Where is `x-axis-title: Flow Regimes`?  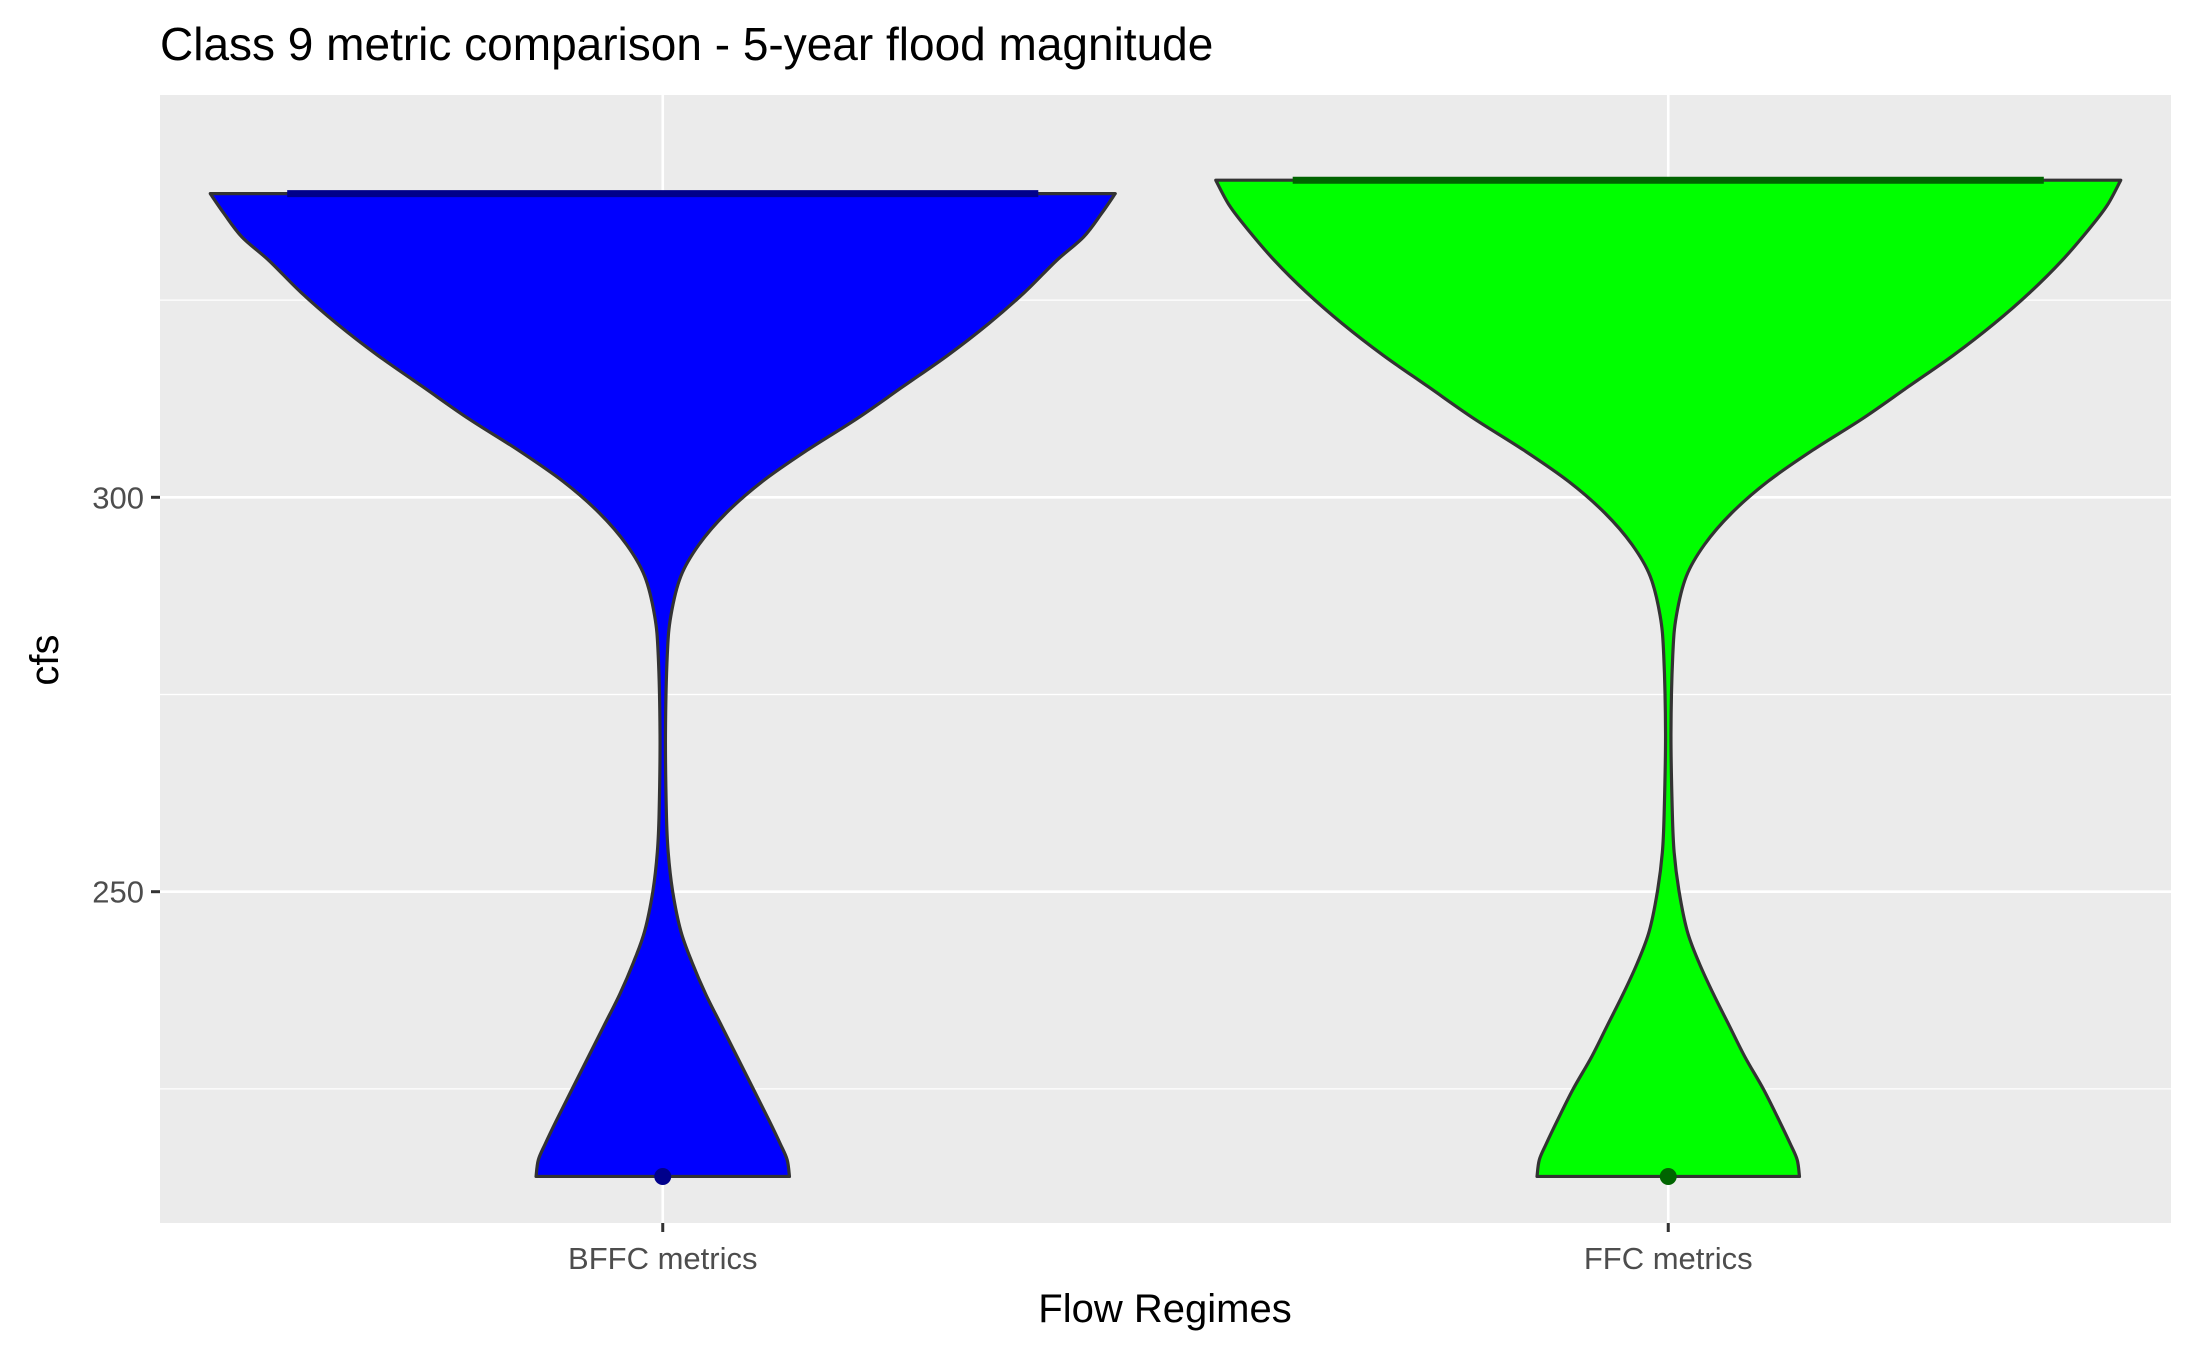
x-axis-title: Flow Regimes is located at coordinates (1164, 1309).